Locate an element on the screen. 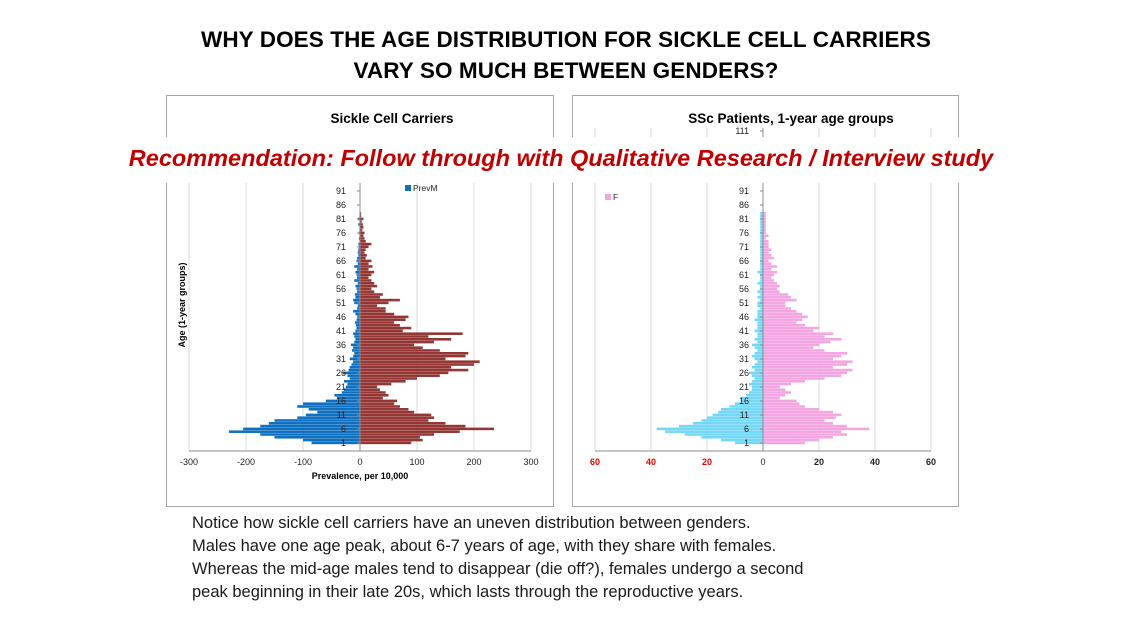 The image size is (1132, 636). x-tick-label: 100 is located at coordinates (416, 462).